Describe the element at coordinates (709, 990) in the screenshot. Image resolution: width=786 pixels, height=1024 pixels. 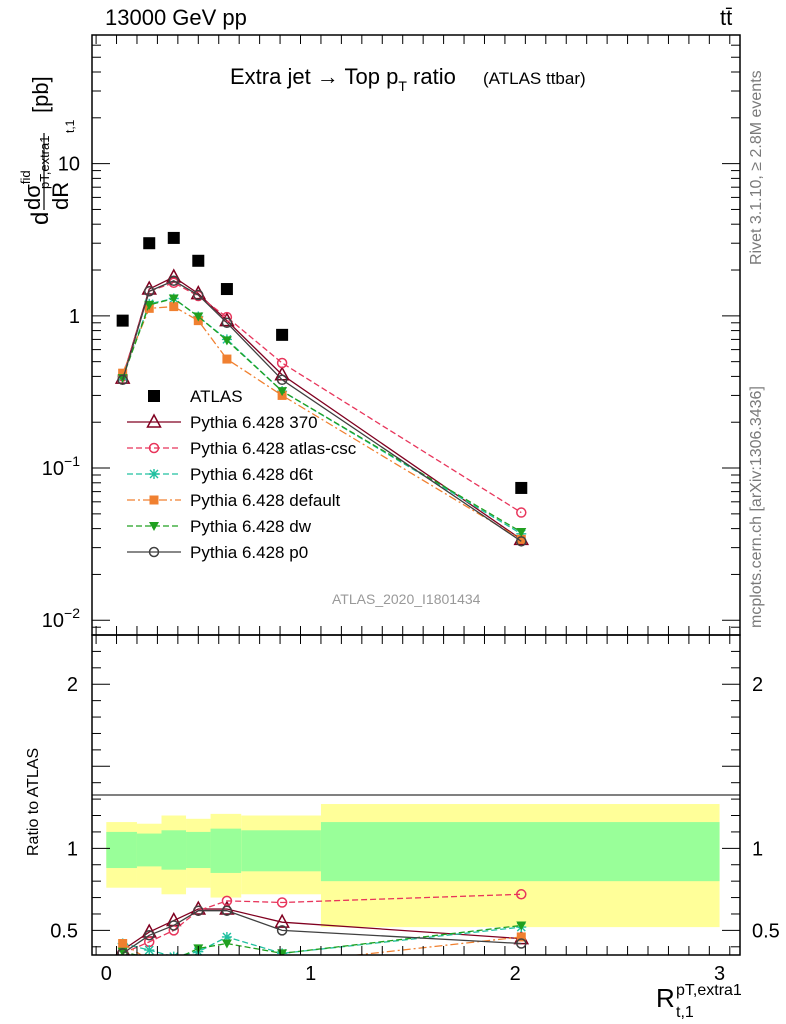
I see `xlabel-sup: pT,extra1` at that location.